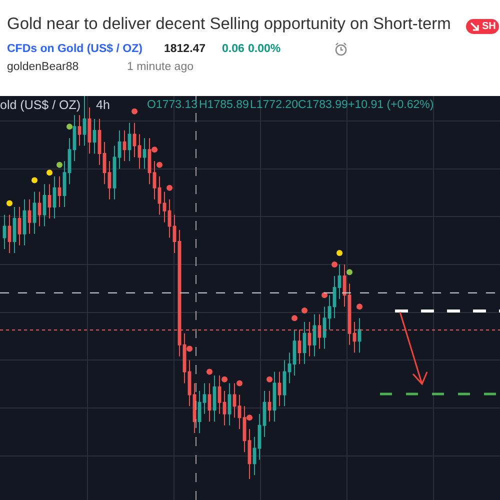  What do you see at coordinates (185, 49) in the screenshot?
I see `text: 1812.47` at bounding box center [185, 49].